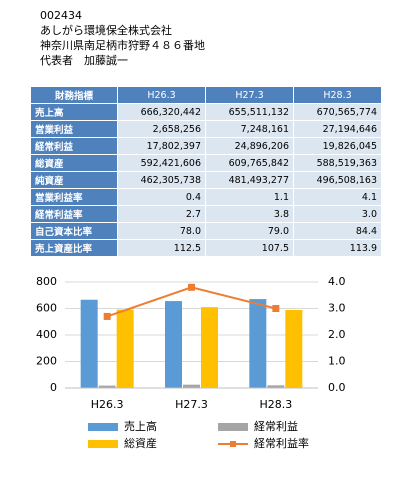 Image resolution: width=410 pixels, height=480 pixels. What do you see at coordinates (74, 180) in the screenshot?
I see `row-header: 純資産` at bounding box center [74, 180].